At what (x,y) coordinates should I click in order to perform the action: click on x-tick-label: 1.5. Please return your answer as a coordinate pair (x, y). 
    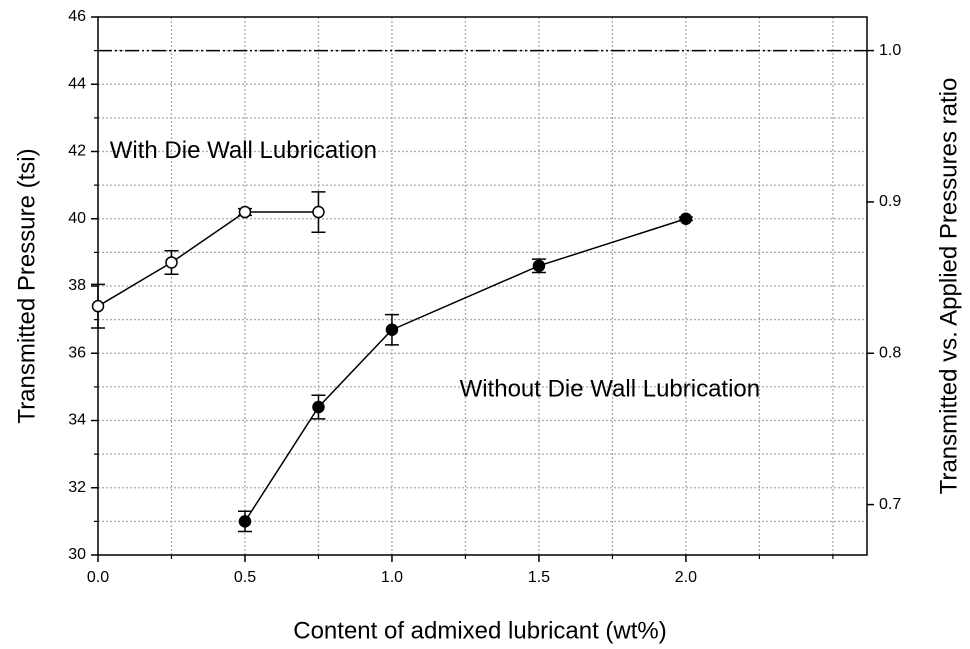
    Looking at the image, I should click on (539, 577).